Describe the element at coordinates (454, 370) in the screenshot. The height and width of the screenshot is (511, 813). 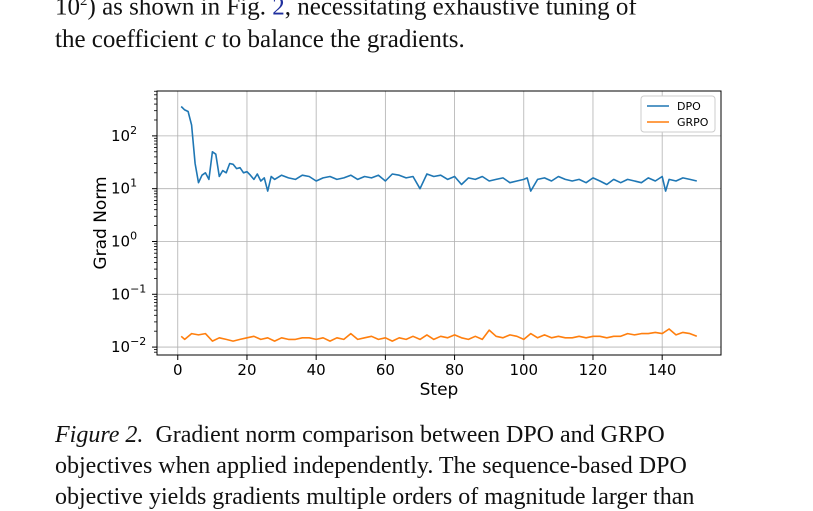
I see `x-tick-label: 80` at that location.